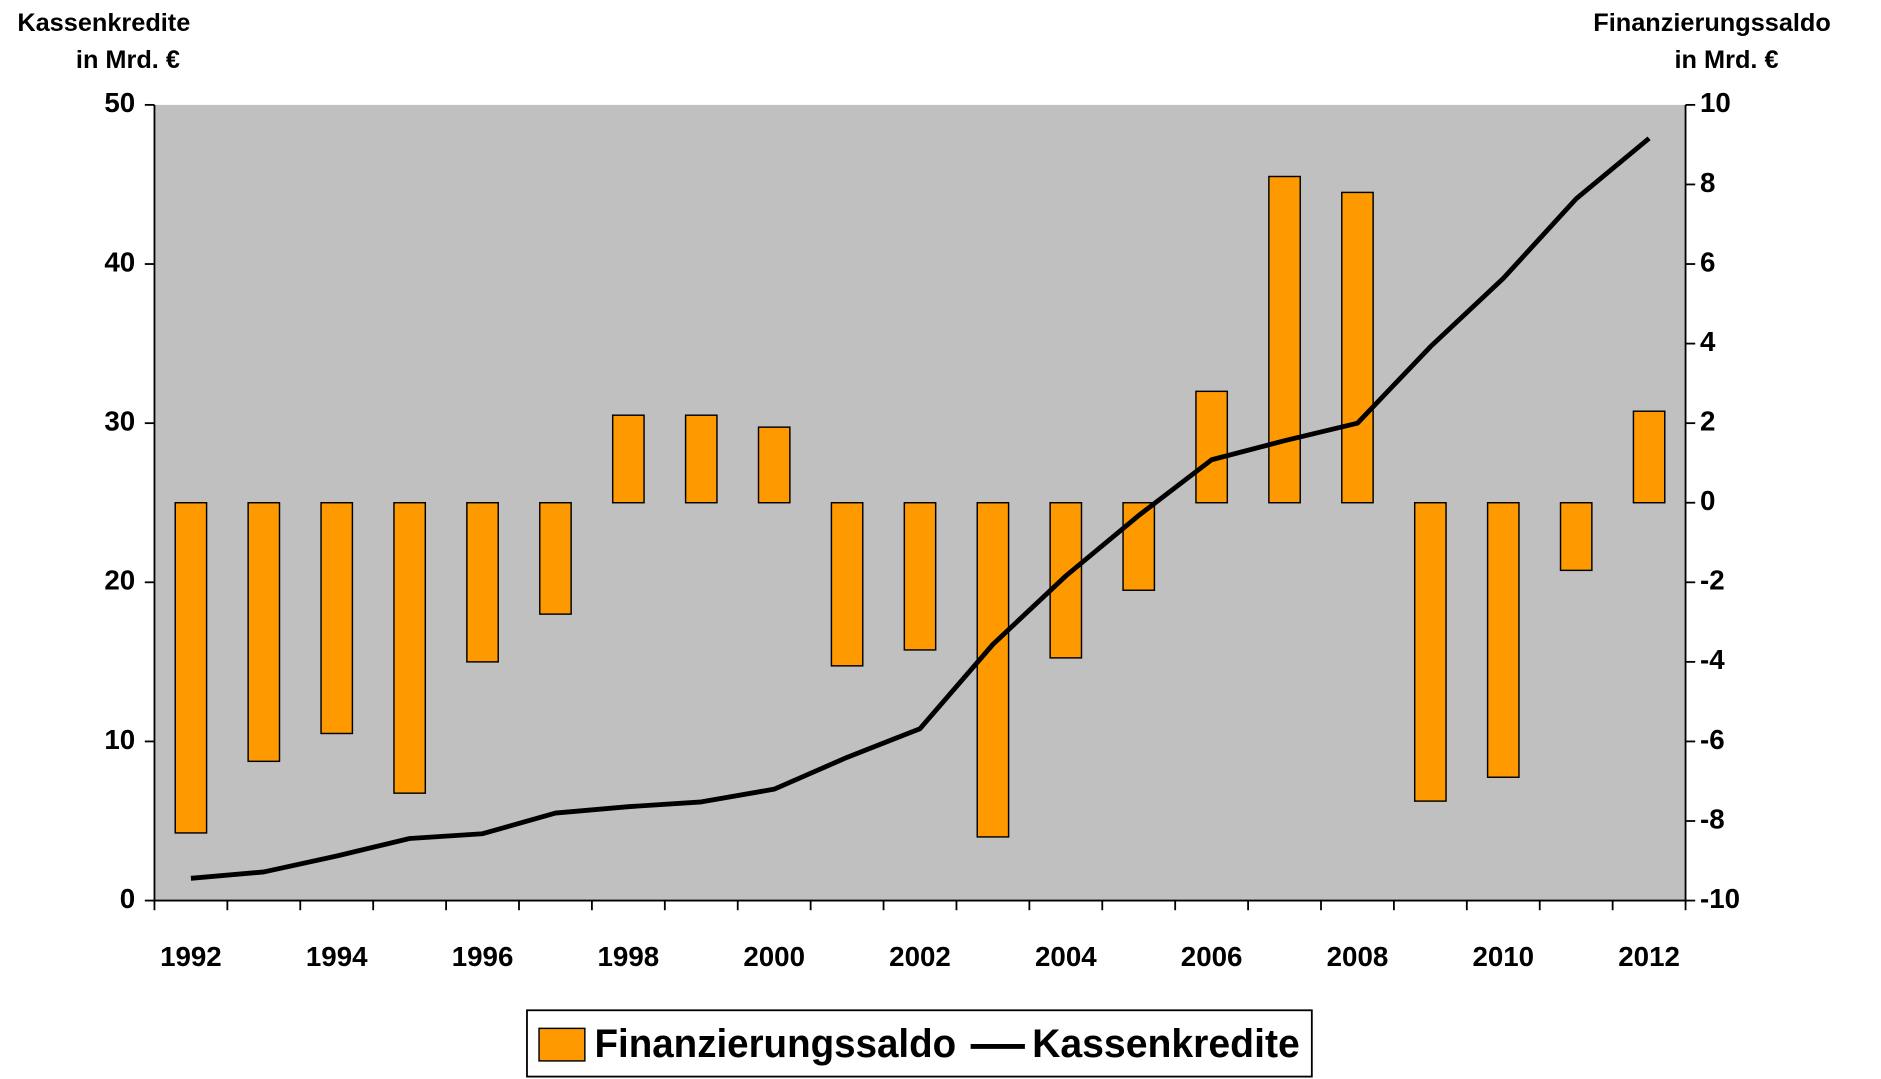 This screenshot has width=1881, height=1079. Describe the element at coordinates (119, 739) in the screenshot. I see `y-tick-label: 10` at that location.